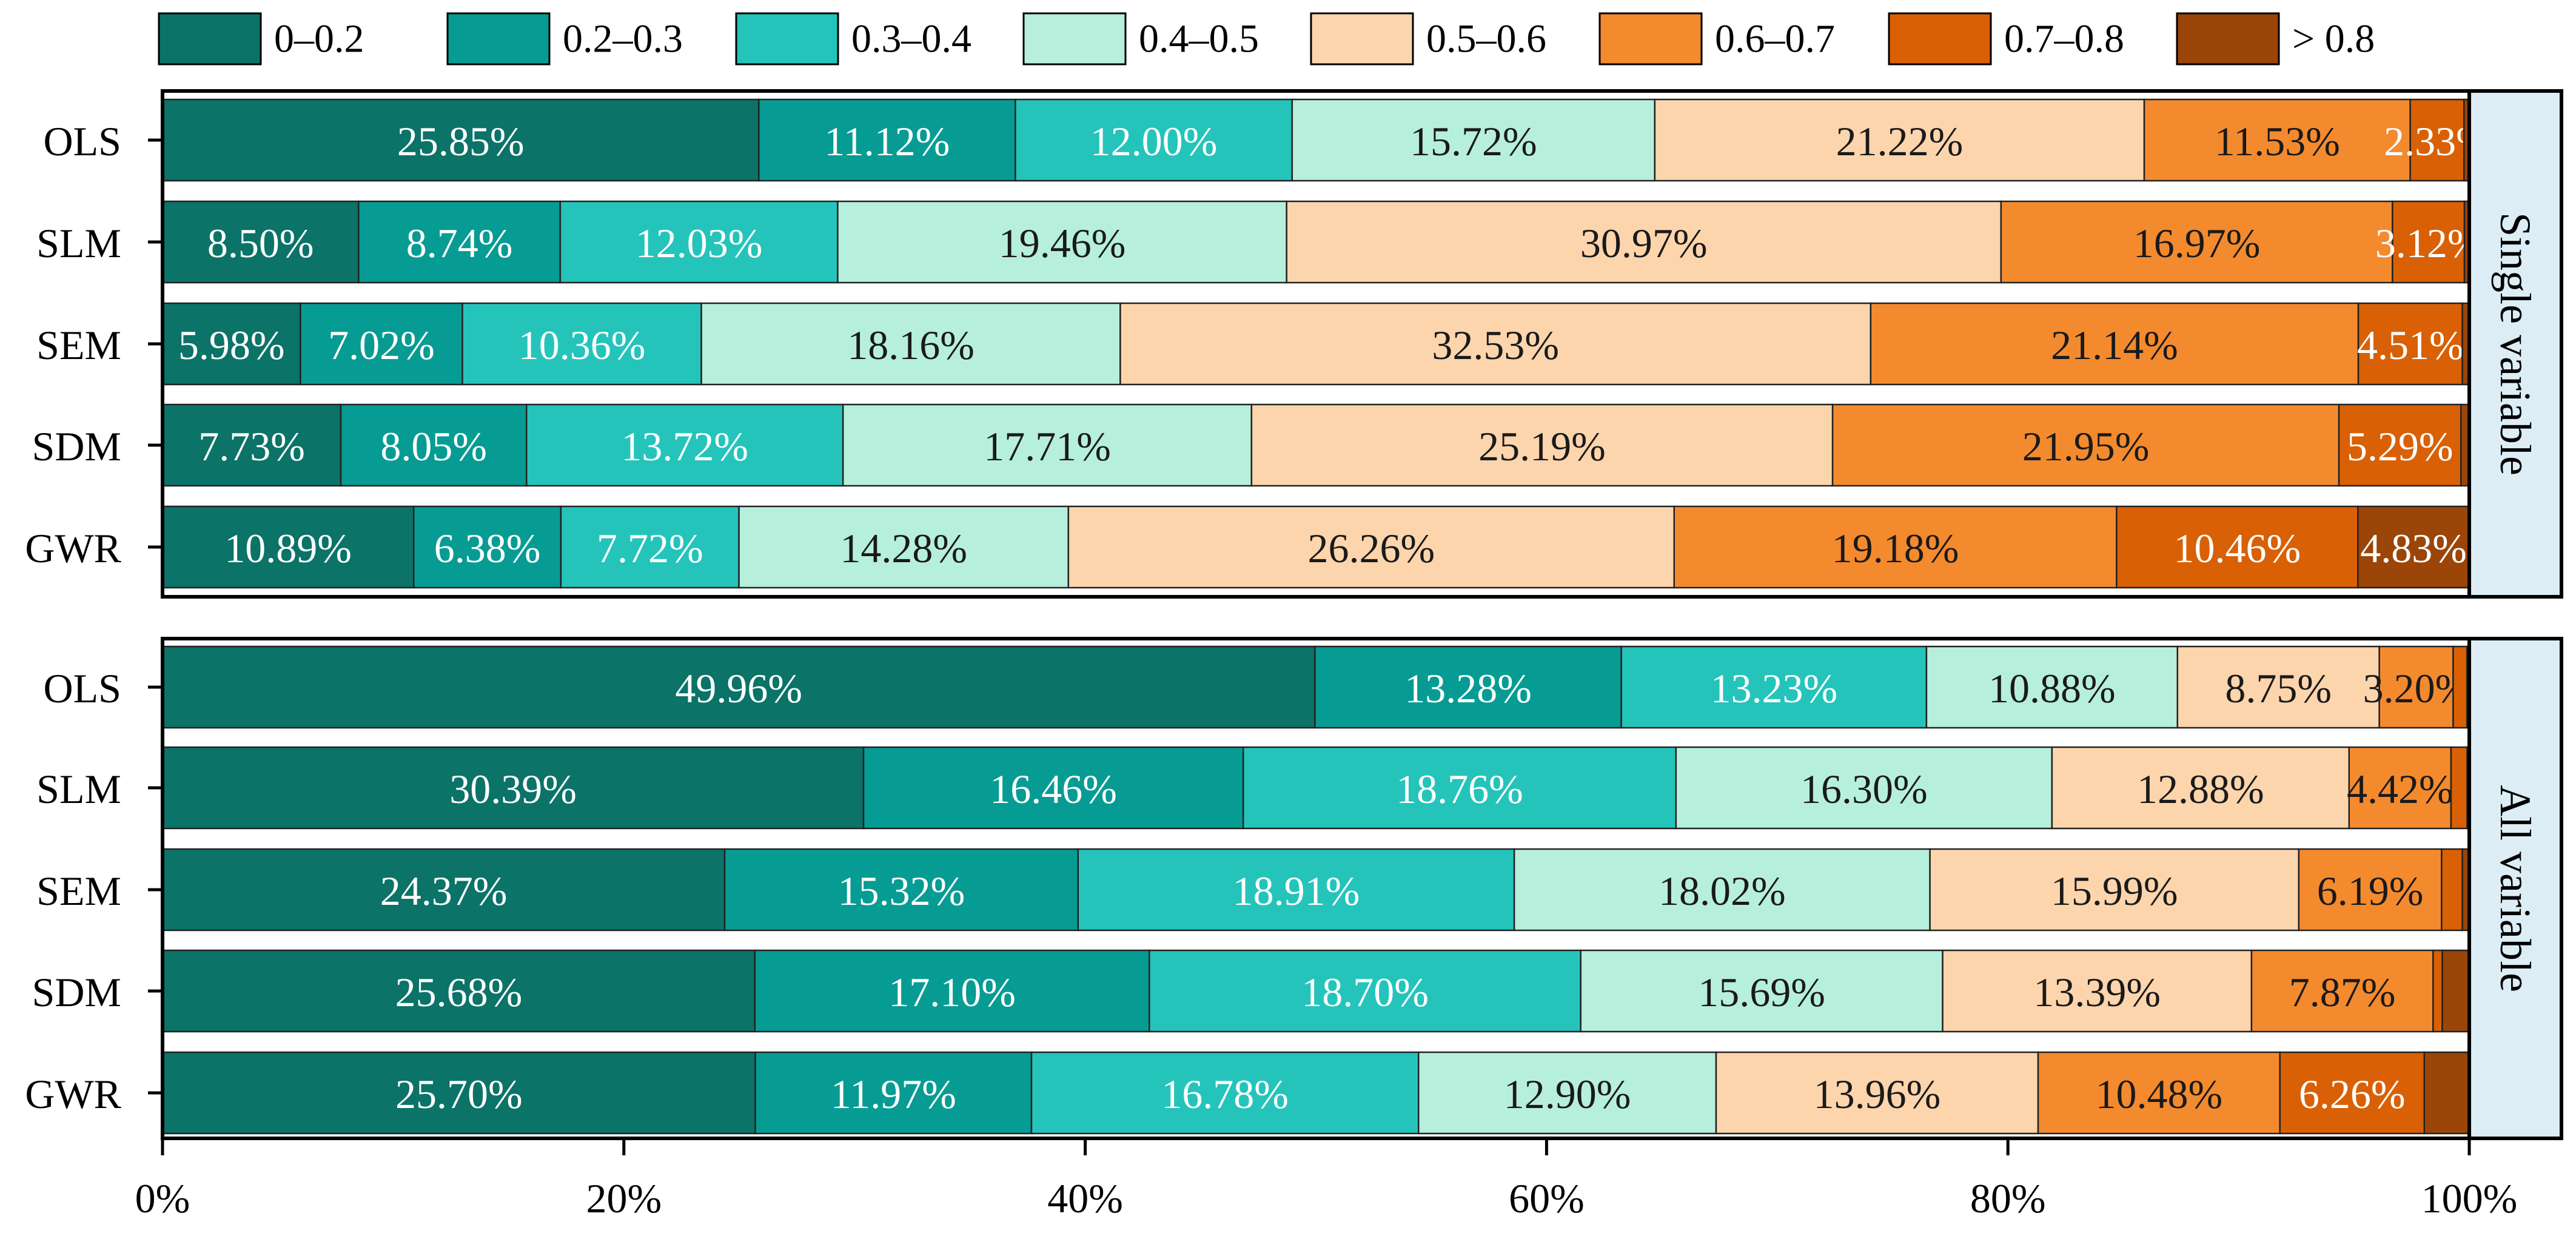 This screenshot has height=1236, width=2576. Describe the element at coordinates (2064, 39) in the screenshot. I see `legend-label: 0.7–0.8` at that location.